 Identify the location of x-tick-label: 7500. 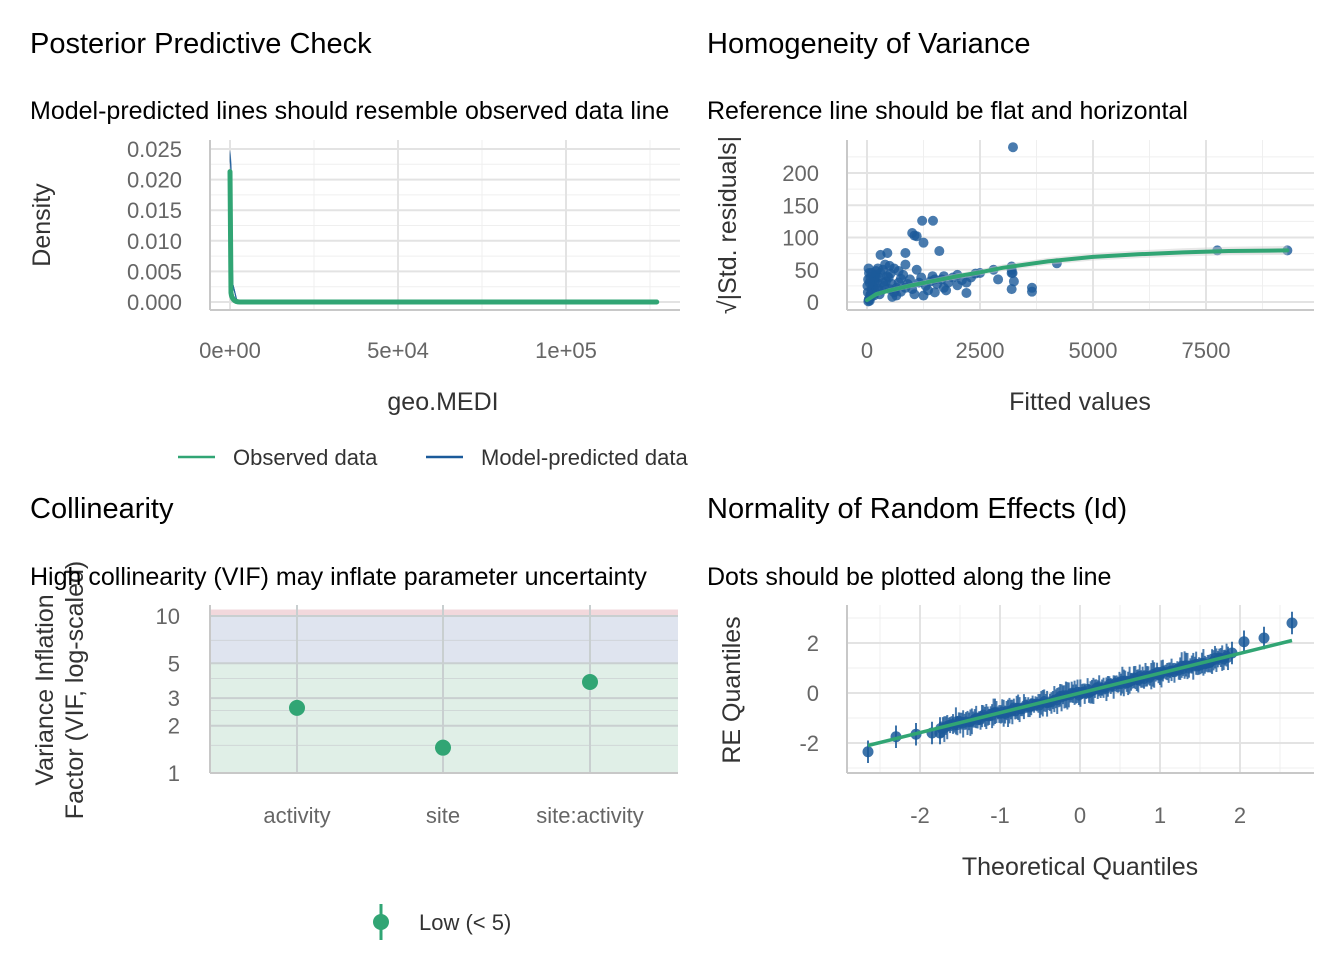
(1206, 350).